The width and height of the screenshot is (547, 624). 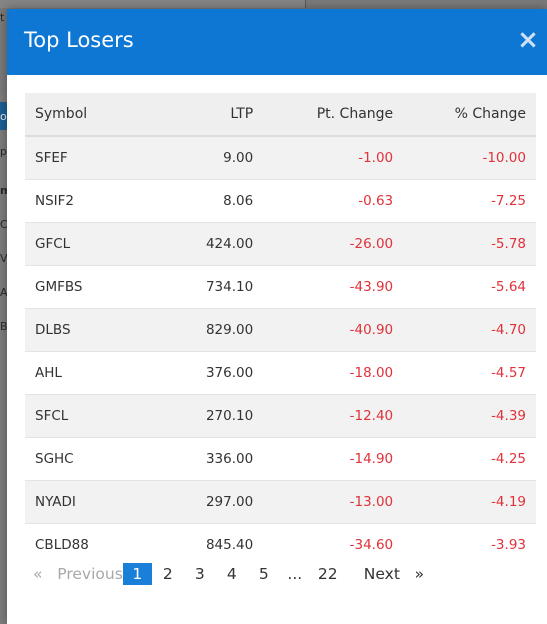 I want to click on ltp-cell: 336.00, so click(x=224, y=459).